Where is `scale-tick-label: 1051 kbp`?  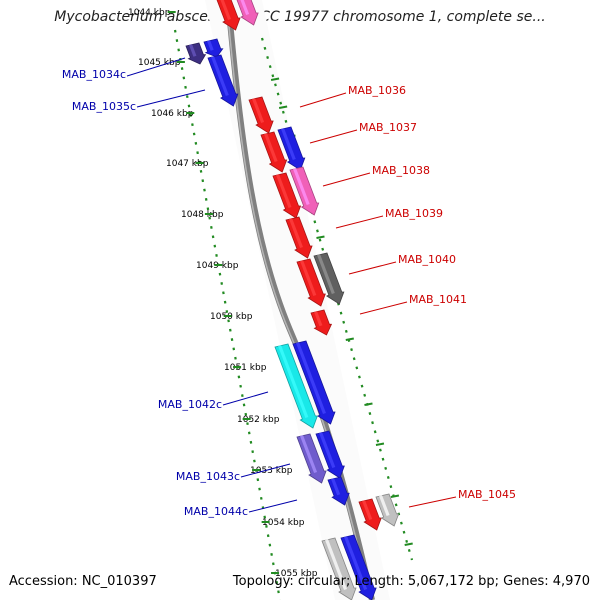 scale-tick-label: 1051 kbp is located at coordinates (245, 368).